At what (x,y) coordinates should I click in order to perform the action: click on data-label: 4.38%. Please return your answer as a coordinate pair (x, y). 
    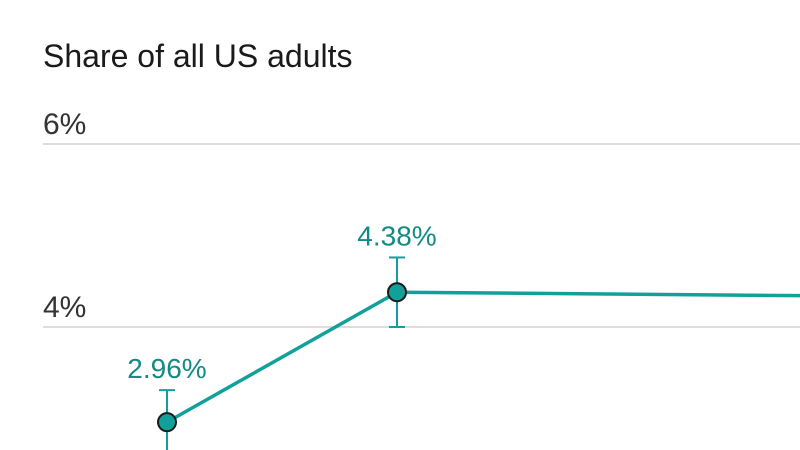
    Looking at the image, I should click on (396, 235).